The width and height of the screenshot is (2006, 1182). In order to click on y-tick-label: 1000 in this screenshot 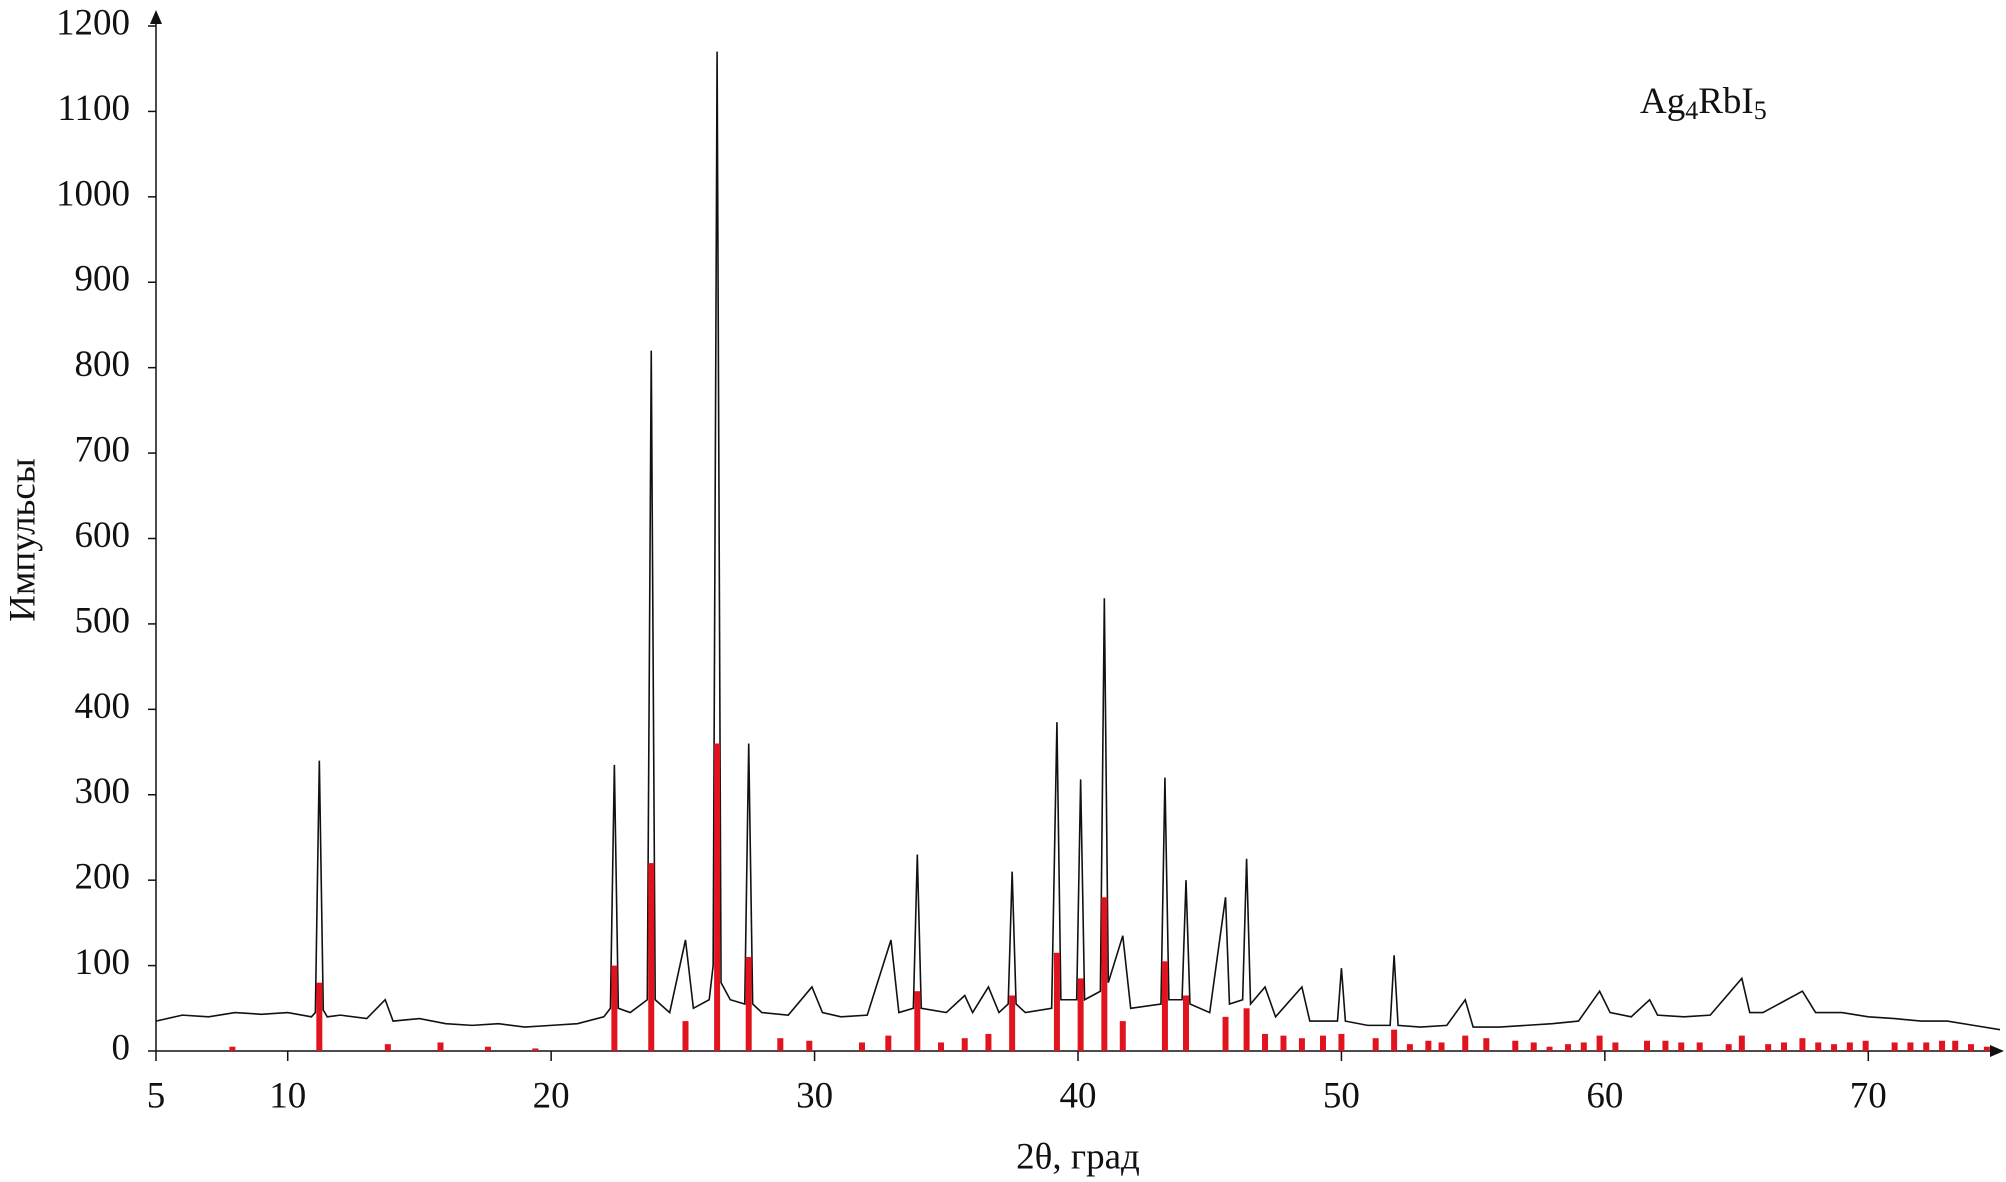, I will do `click(93, 193)`.